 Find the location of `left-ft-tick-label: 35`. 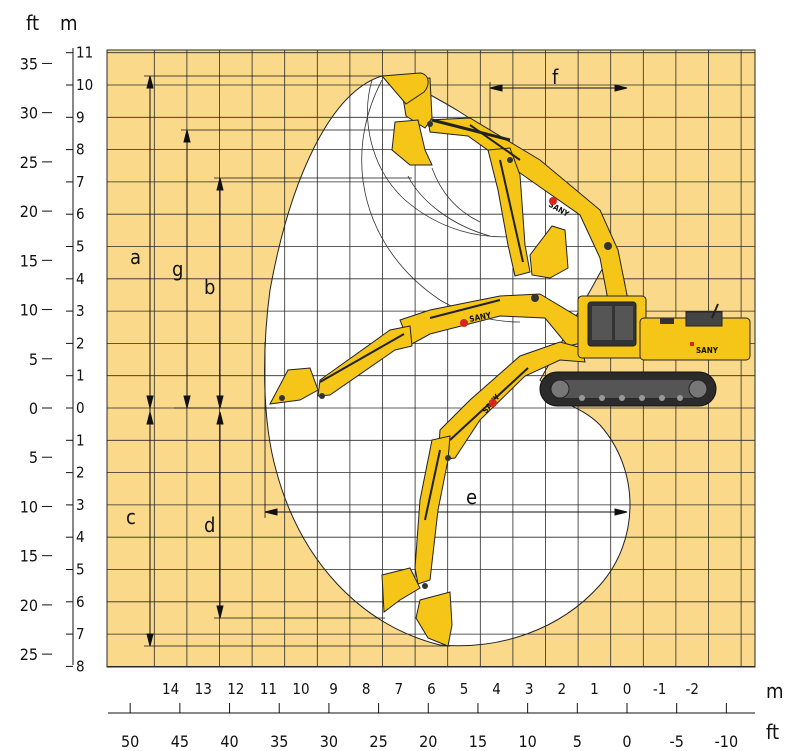

left-ft-tick-label: 35 is located at coordinates (29, 63).